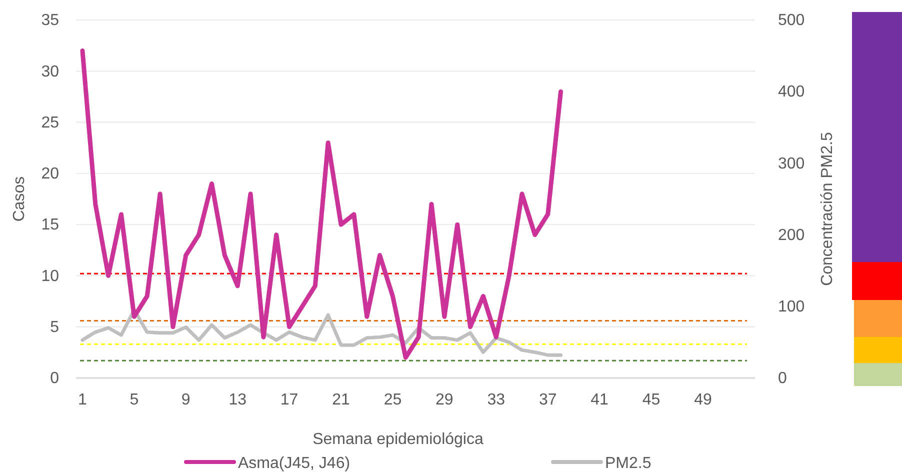  What do you see at coordinates (50, 21) in the screenshot?
I see `y-tick-label: 35` at bounding box center [50, 21].